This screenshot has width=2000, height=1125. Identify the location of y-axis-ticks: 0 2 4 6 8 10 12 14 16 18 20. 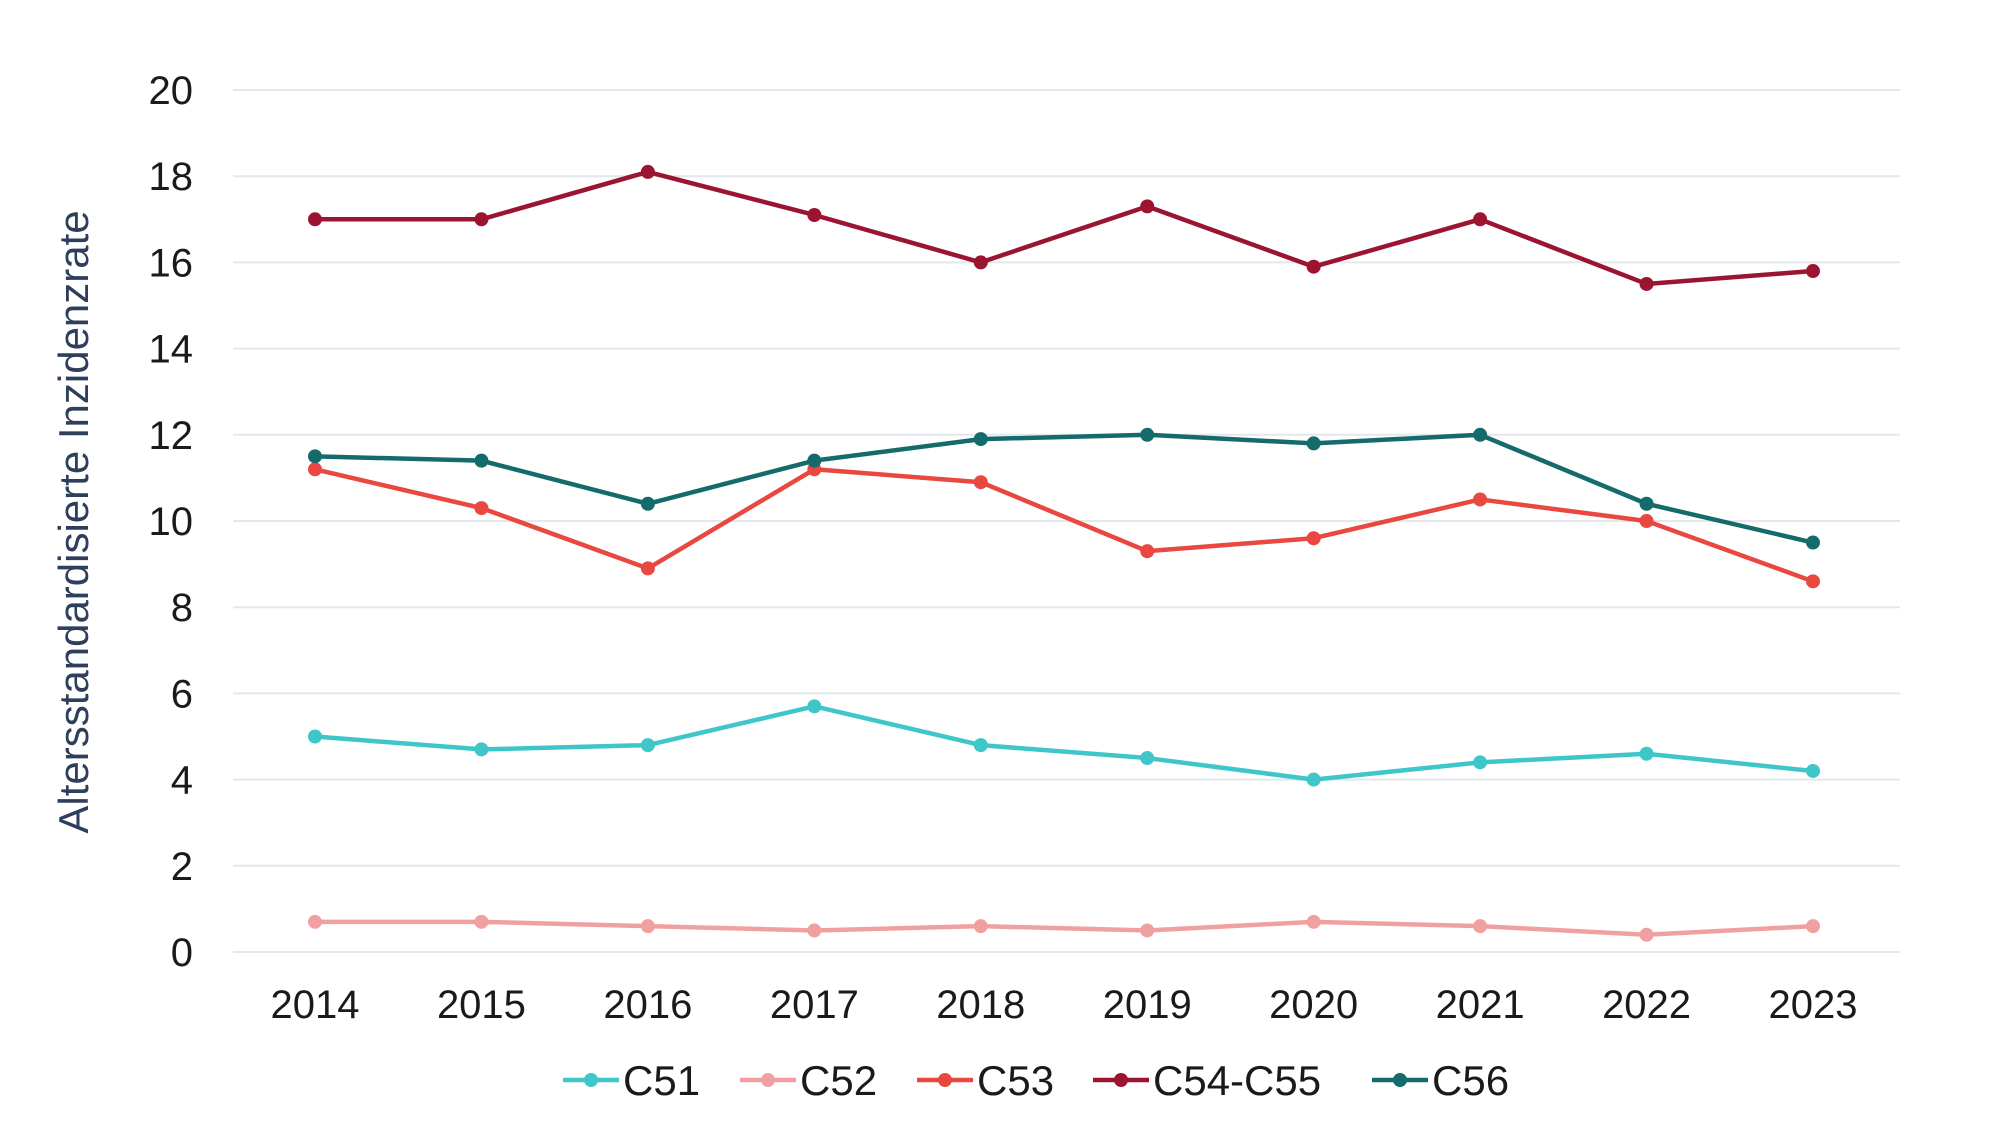
(171, 522).